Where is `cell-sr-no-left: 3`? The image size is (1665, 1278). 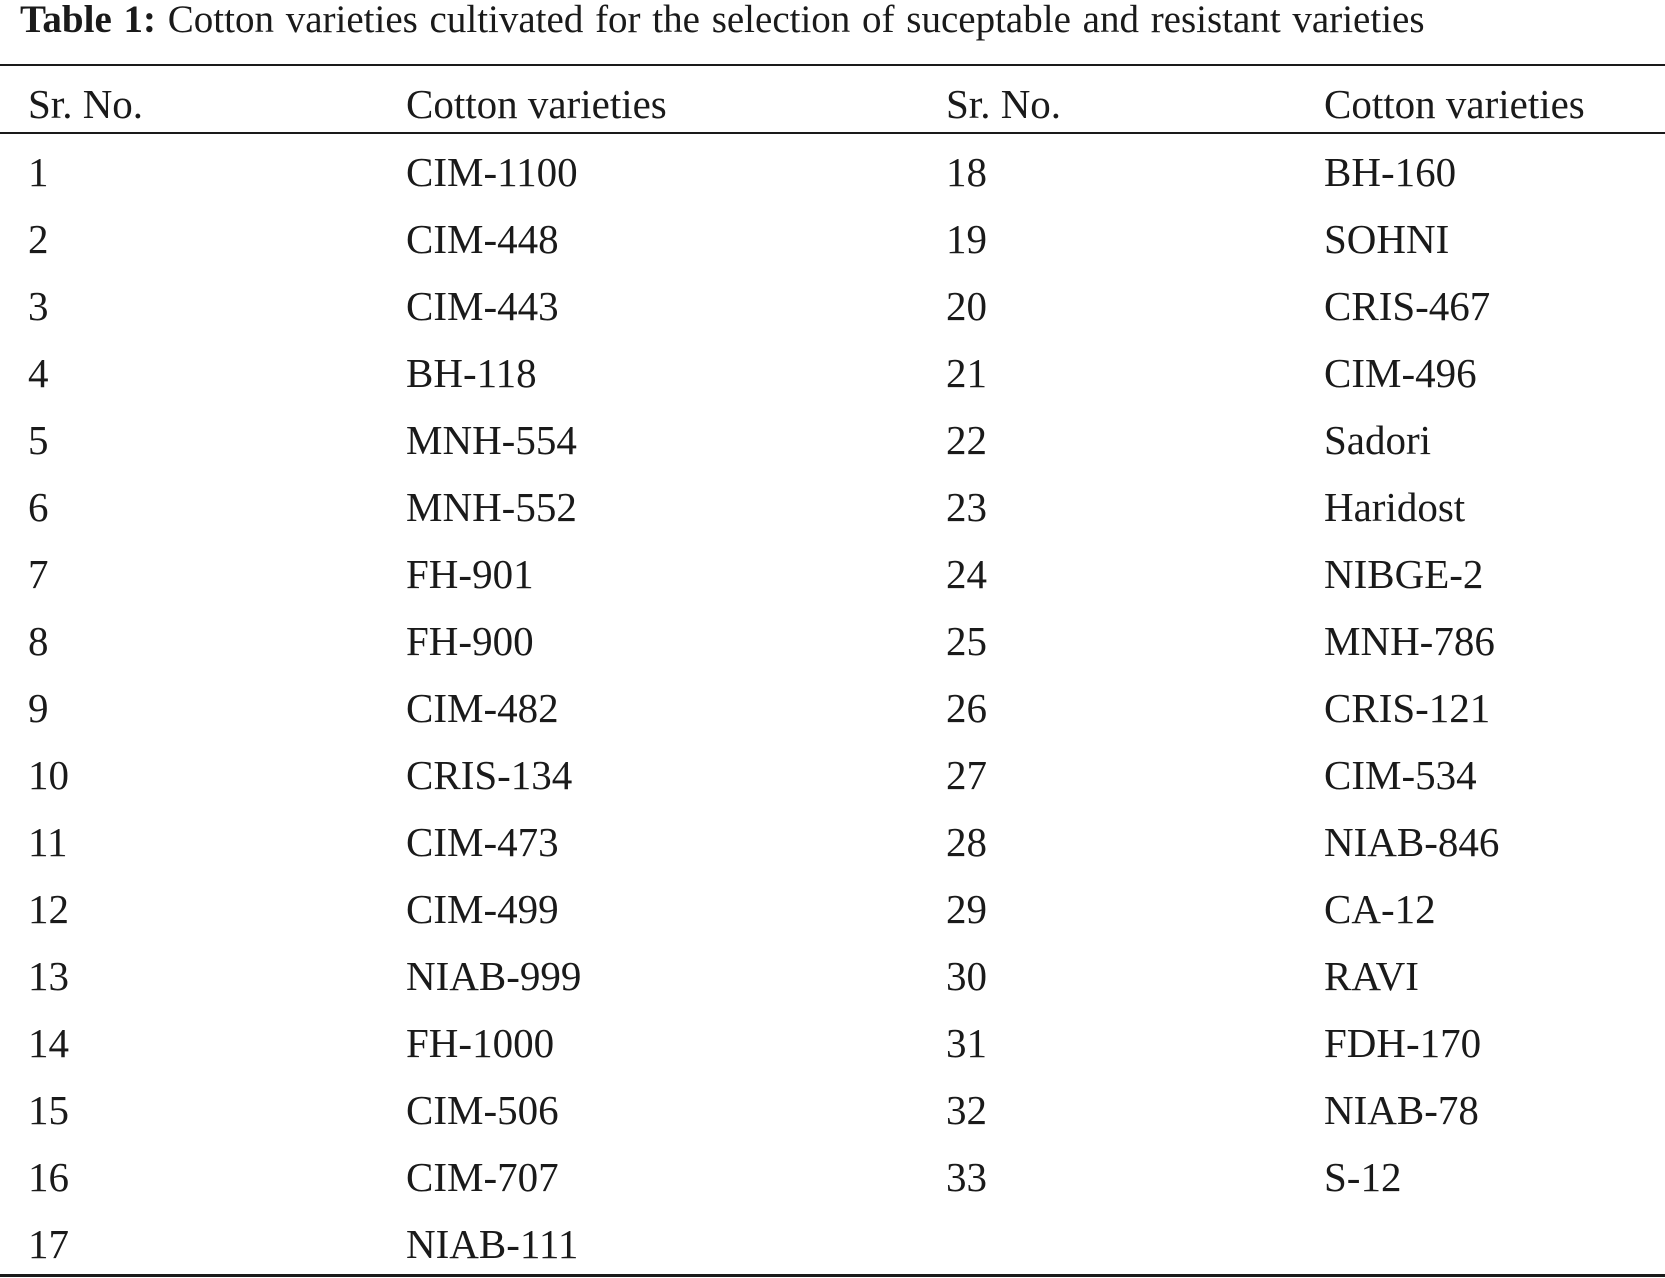
cell-sr-no-left: 3 is located at coordinates (38, 306).